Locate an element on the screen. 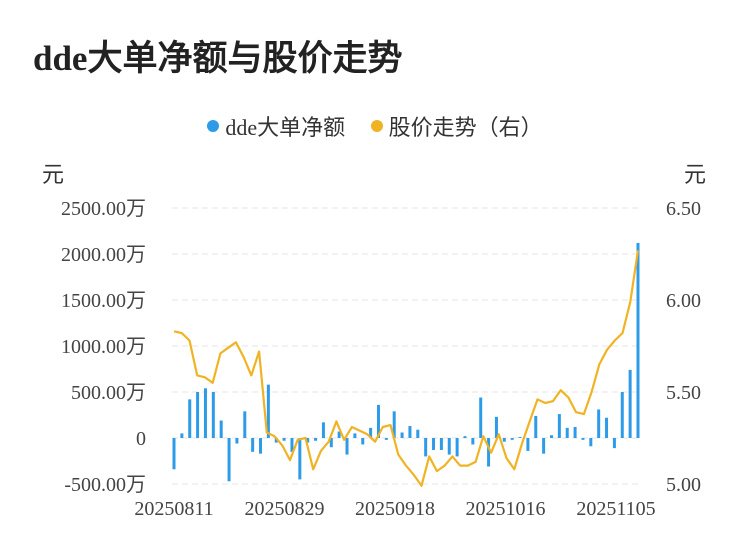  legend-dot-price is located at coordinates (376, 126).